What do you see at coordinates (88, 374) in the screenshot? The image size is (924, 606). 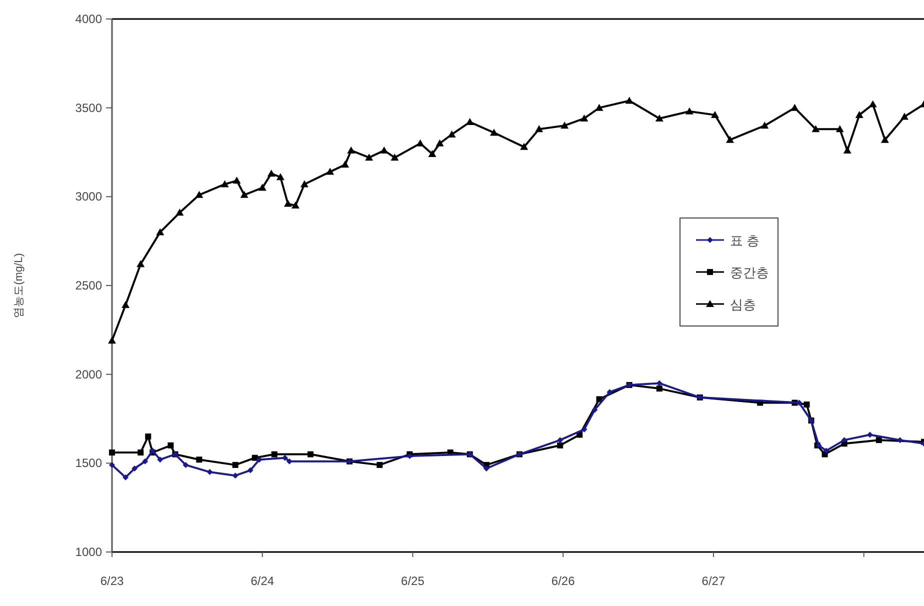 I see `y-tick-label: 2000` at bounding box center [88, 374].